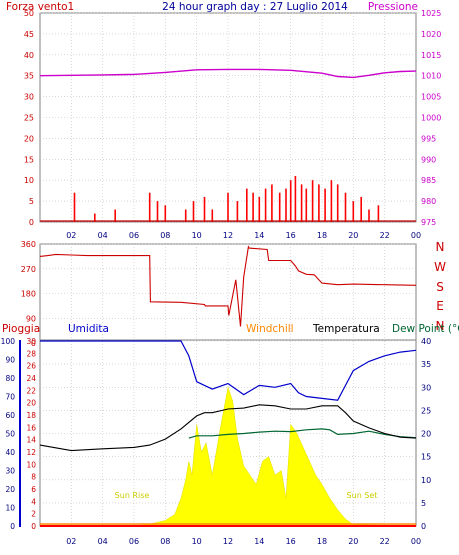 The width and height of the screenshot is (459, 555). What do you see at coordinates (40, 7) in the screenshot?
I see `wind-axis-label: Forza vento1` at bounding box center [40, 7].